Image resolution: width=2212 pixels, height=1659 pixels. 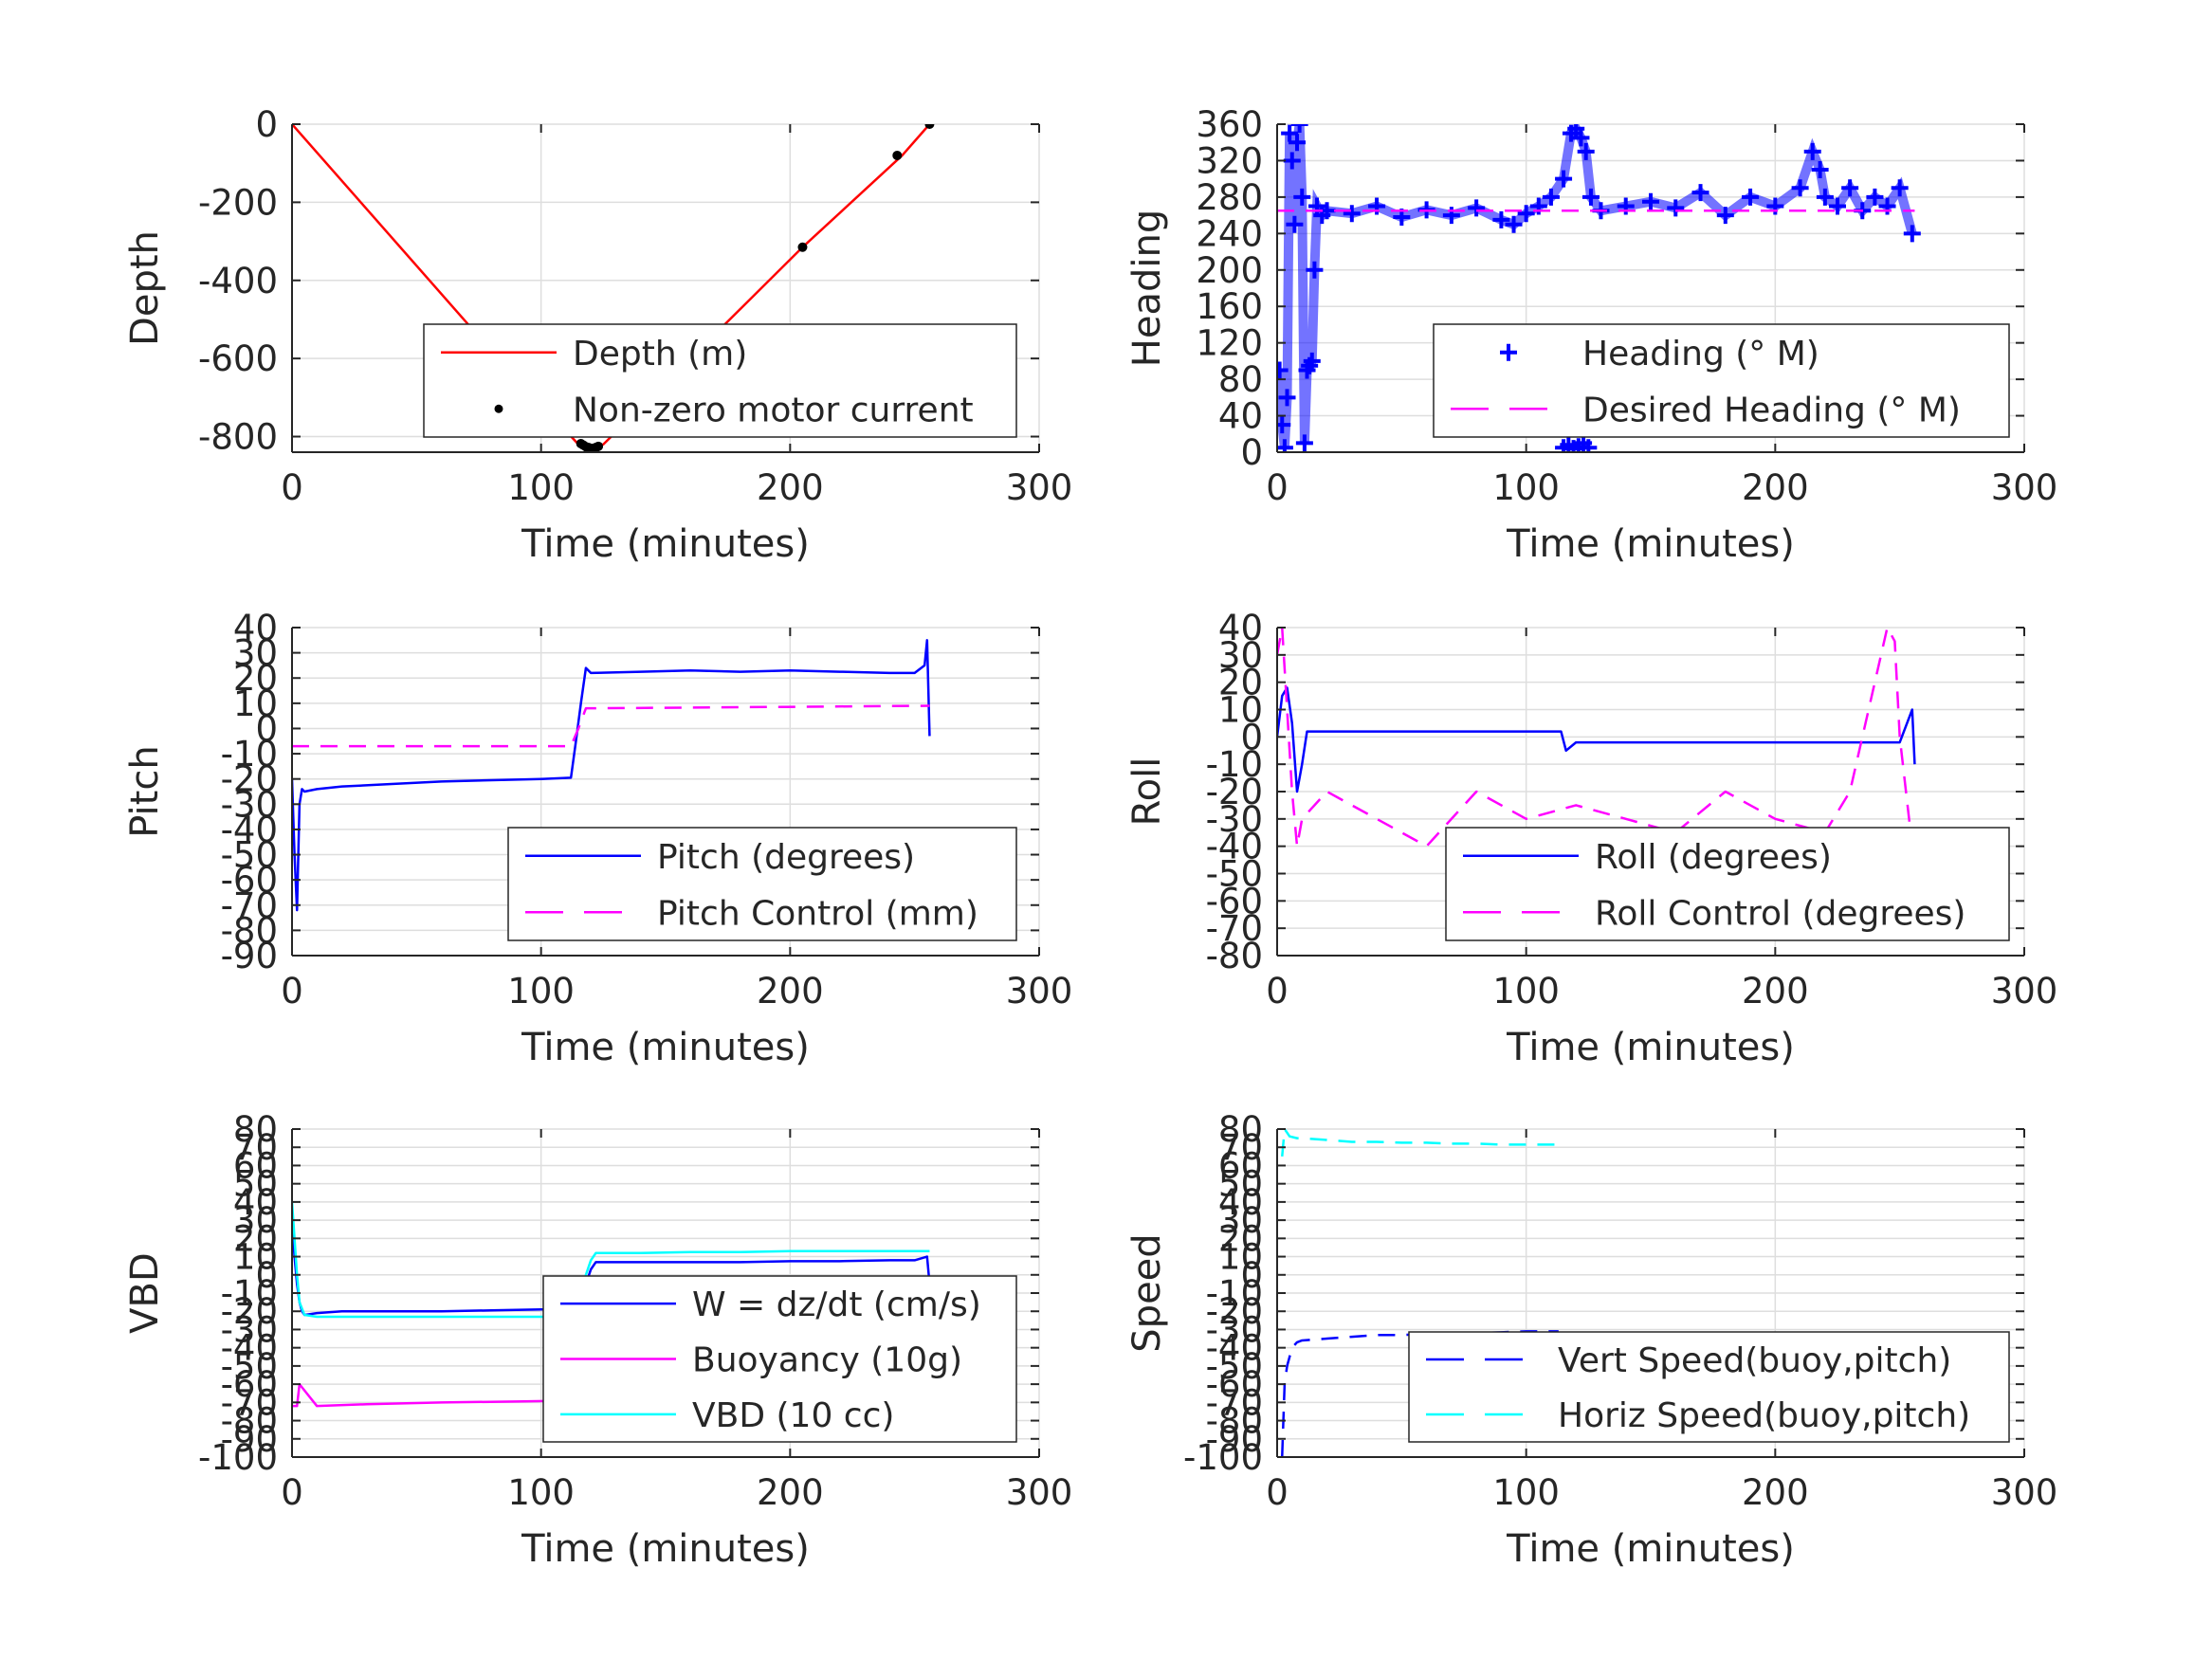 I want to click on y-tick-label: 320, so click(x=1229, y=160).